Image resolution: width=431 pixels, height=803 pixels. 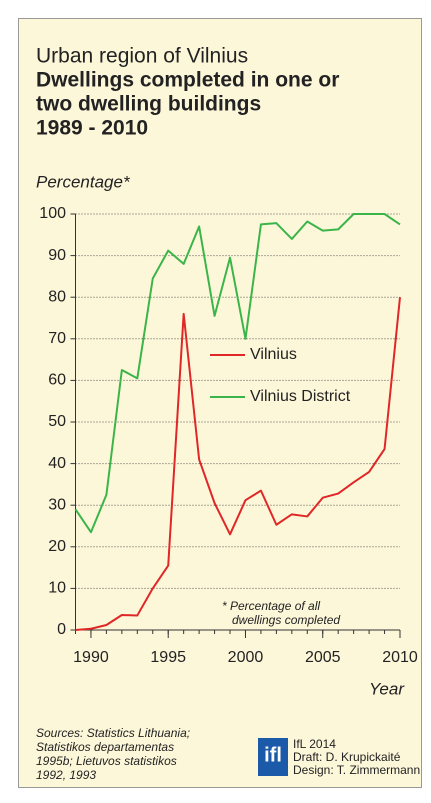 What do you see at coordinates (57, 588) in the screenshot?
I see `y-tick-label: 10` at bounding box center [57, 588].